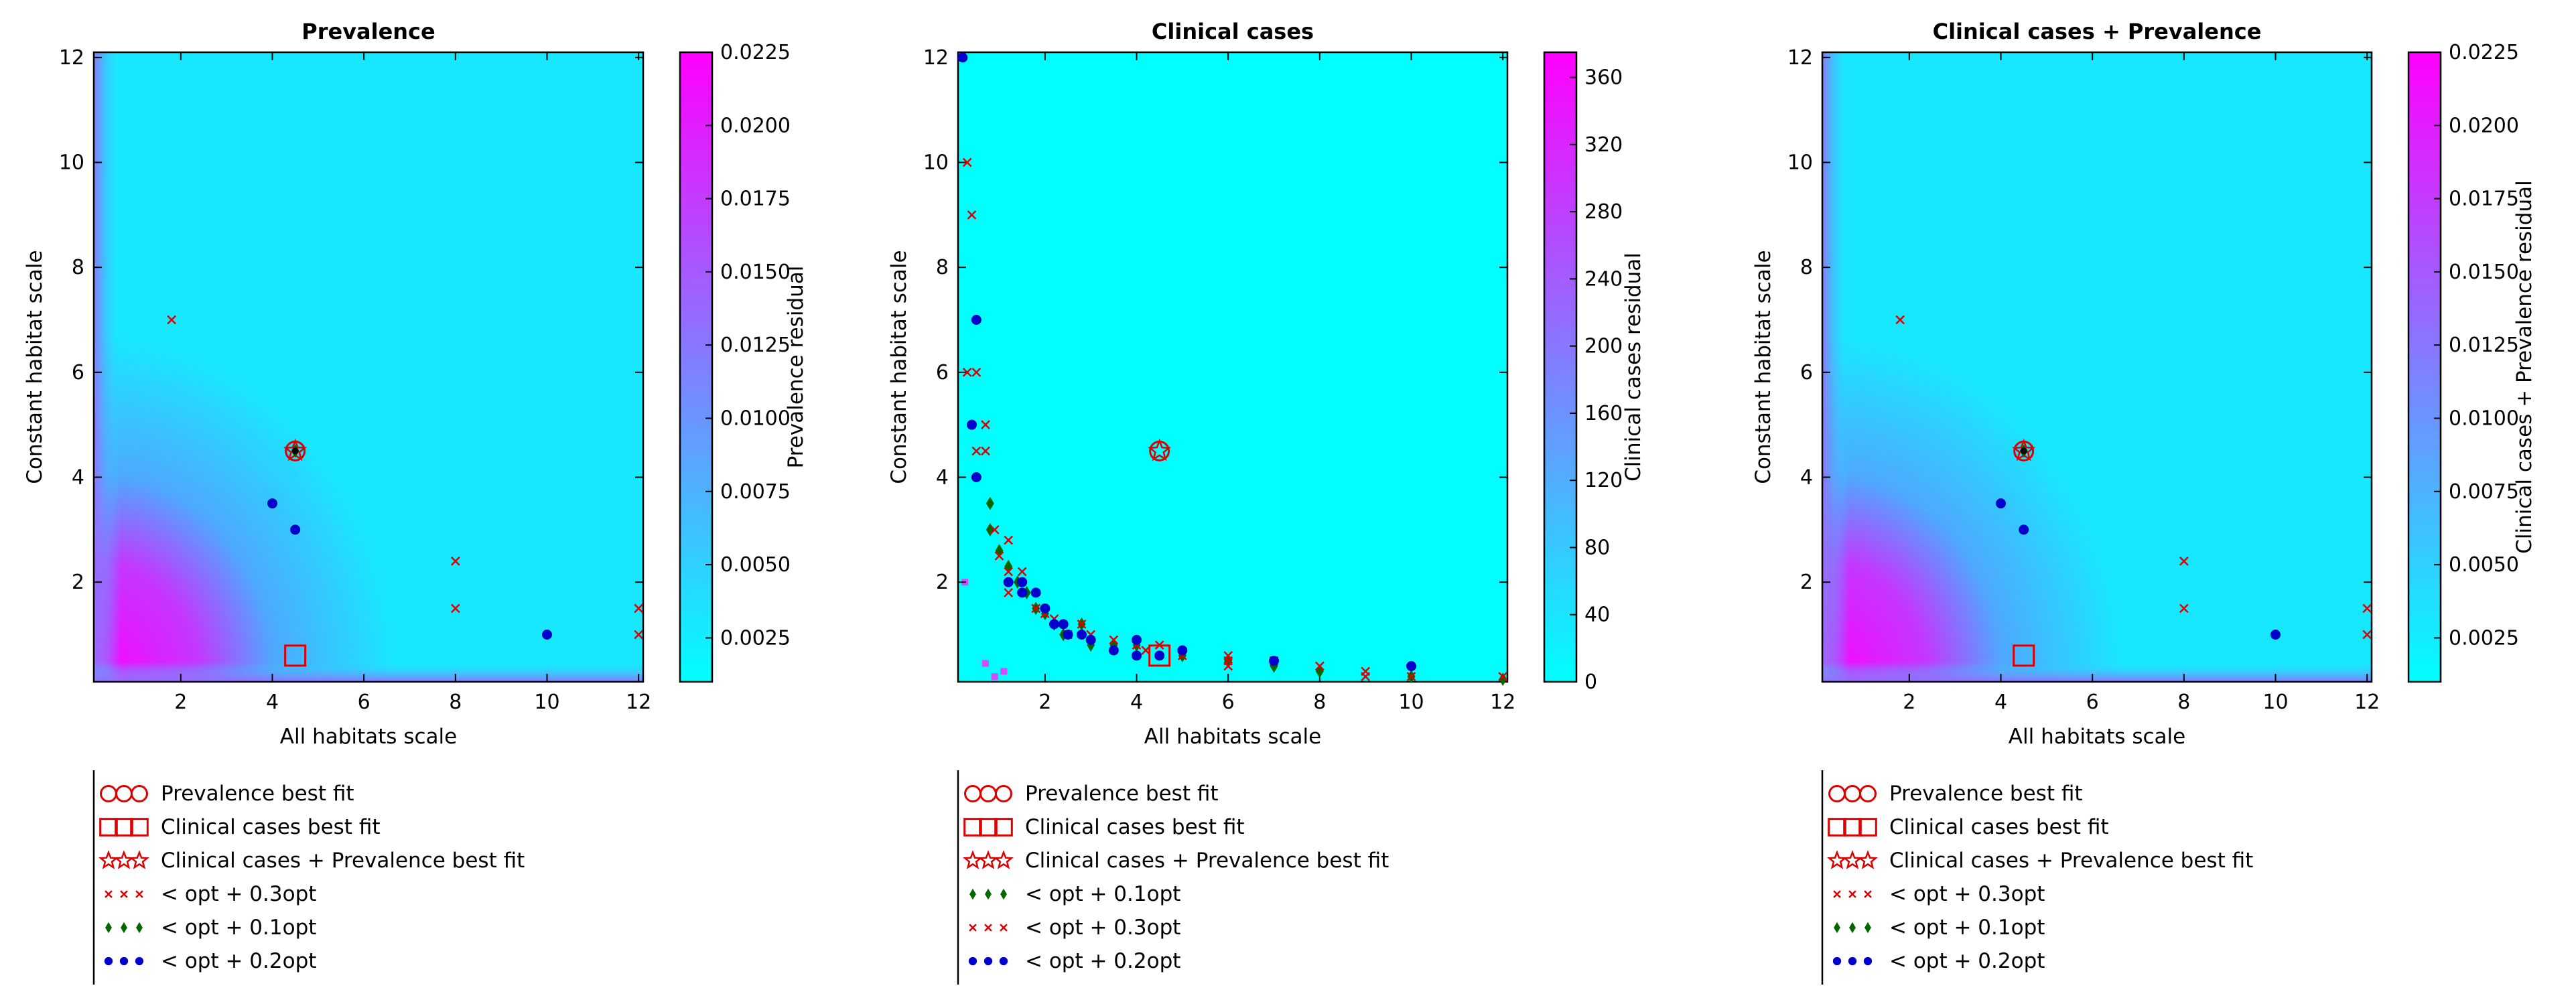 The image size is (2576, 1006). What do you see at coordinates (2097, 672) in the screenshot?
I see `heatmap-bottom-edge` at bounding box center [2097, 672].